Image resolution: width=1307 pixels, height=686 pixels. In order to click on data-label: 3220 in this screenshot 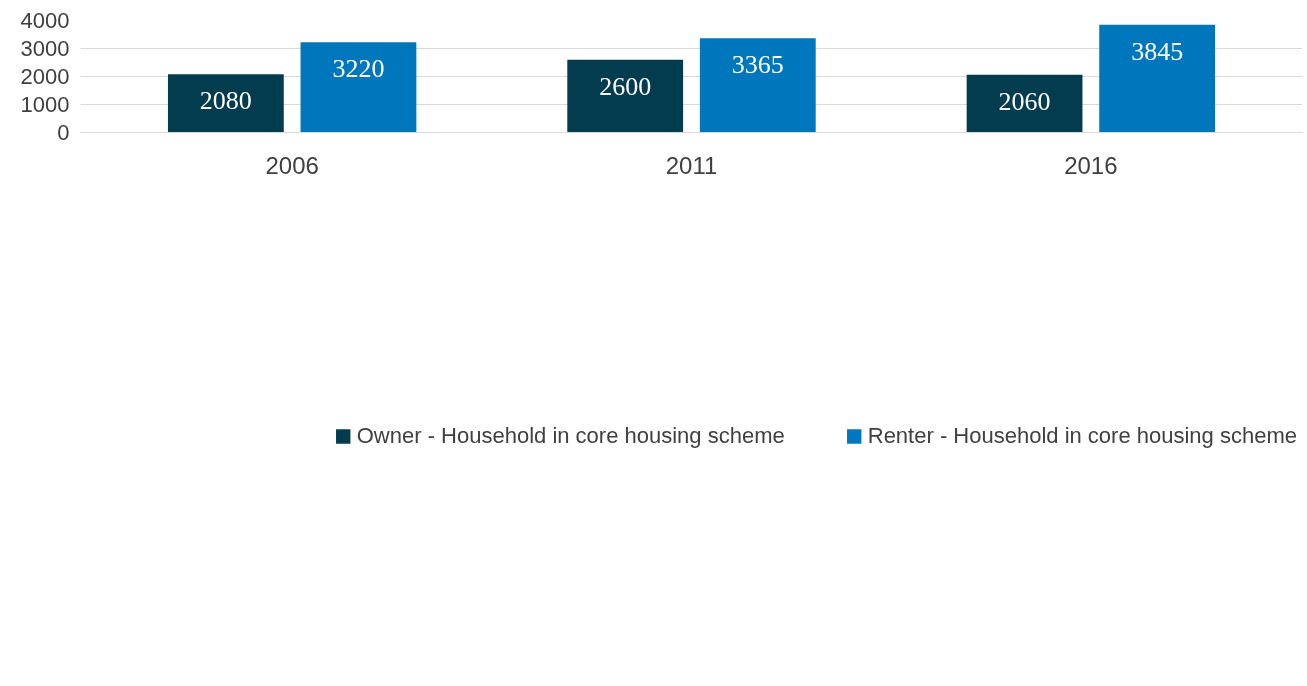, I will do `click(358, 69)`.